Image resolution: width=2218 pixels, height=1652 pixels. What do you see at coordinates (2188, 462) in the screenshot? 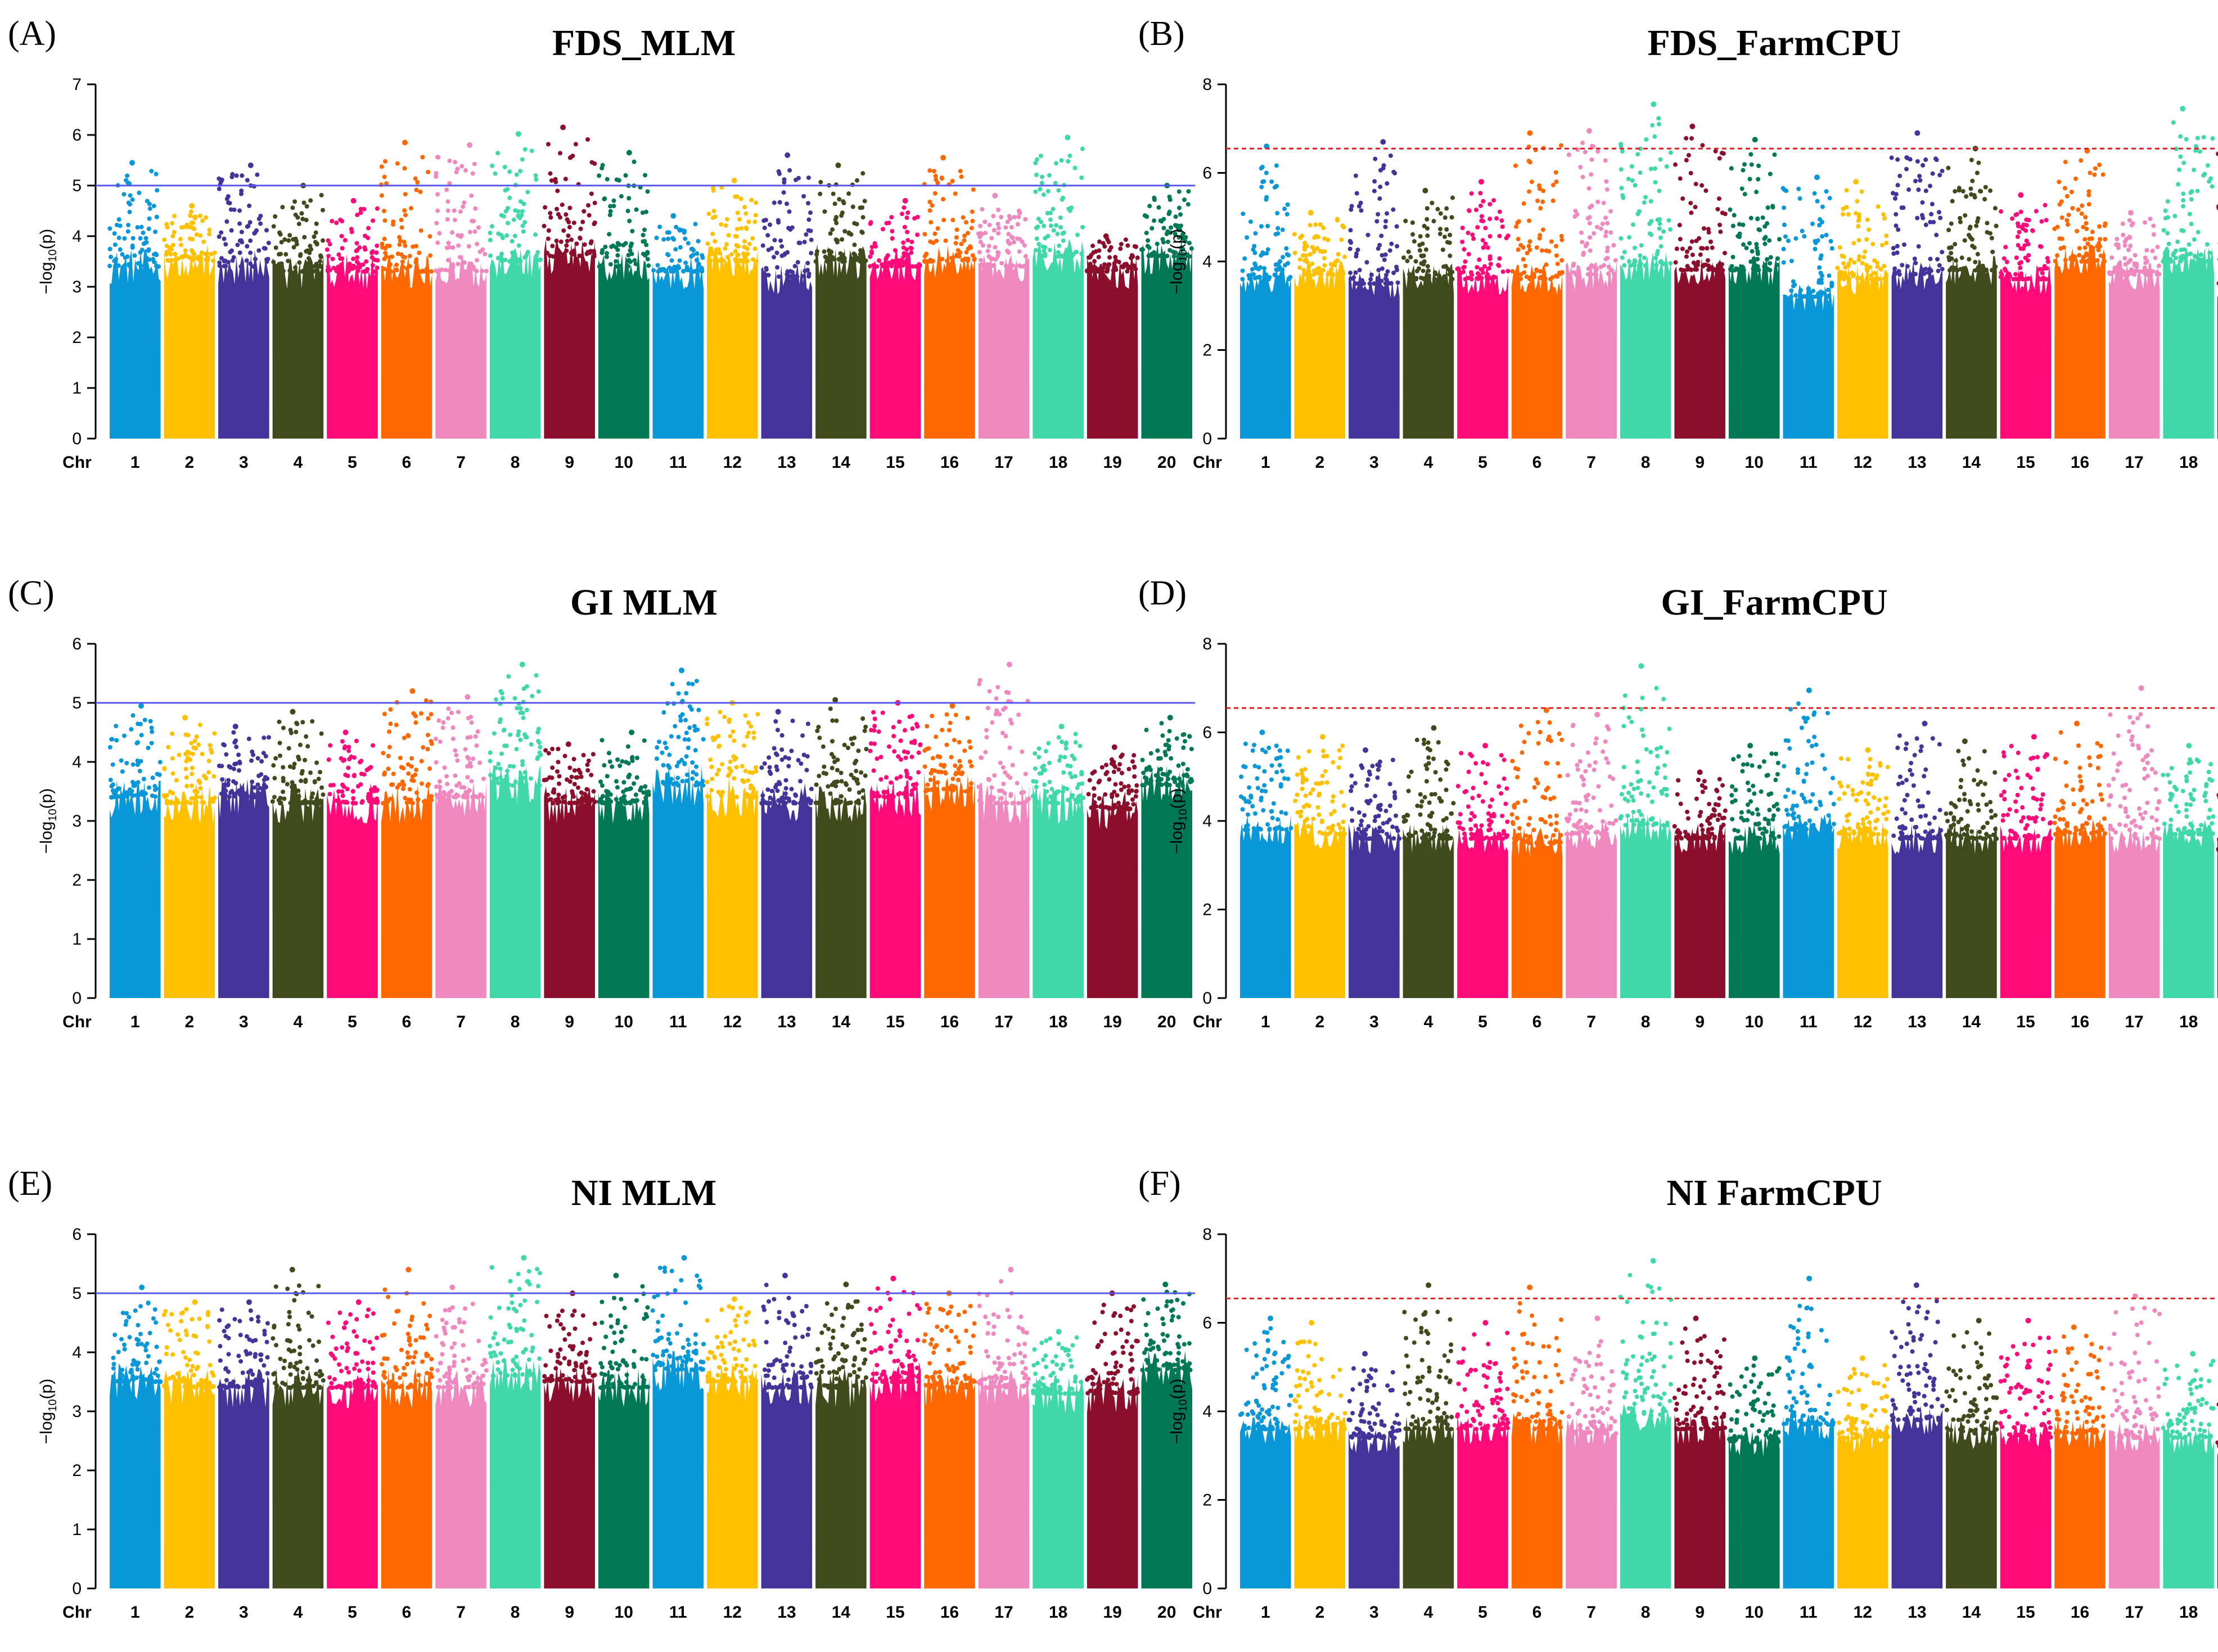
I see `x-tick-label: 18` at bounding box center [2188, 462].